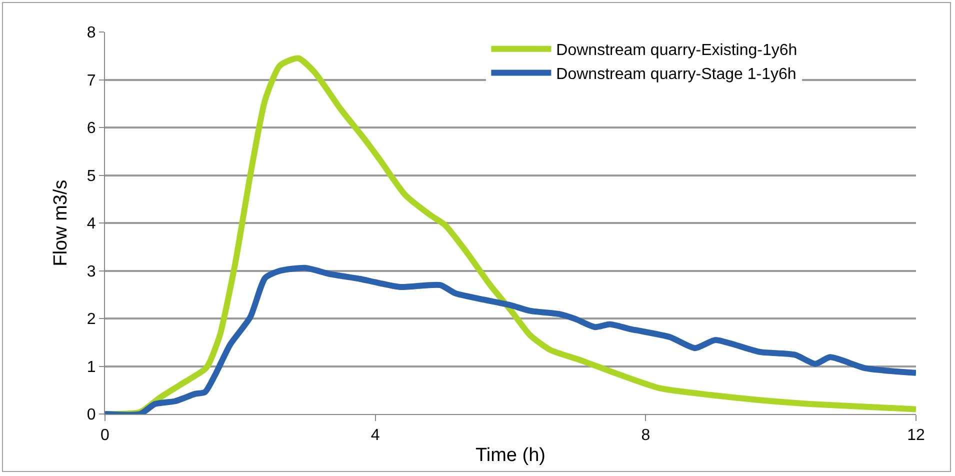 This screenshot has width=955, height=476. What do you see at coordinates (677, 51) in the screenshot?
I see `legend-label: Downstream quarry-Existing-1y6h` at bounding box center [677, 51].